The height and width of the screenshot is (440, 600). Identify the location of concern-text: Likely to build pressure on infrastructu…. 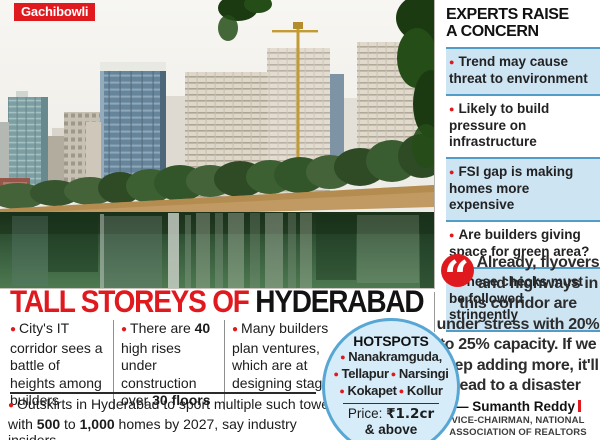
(499, 125).